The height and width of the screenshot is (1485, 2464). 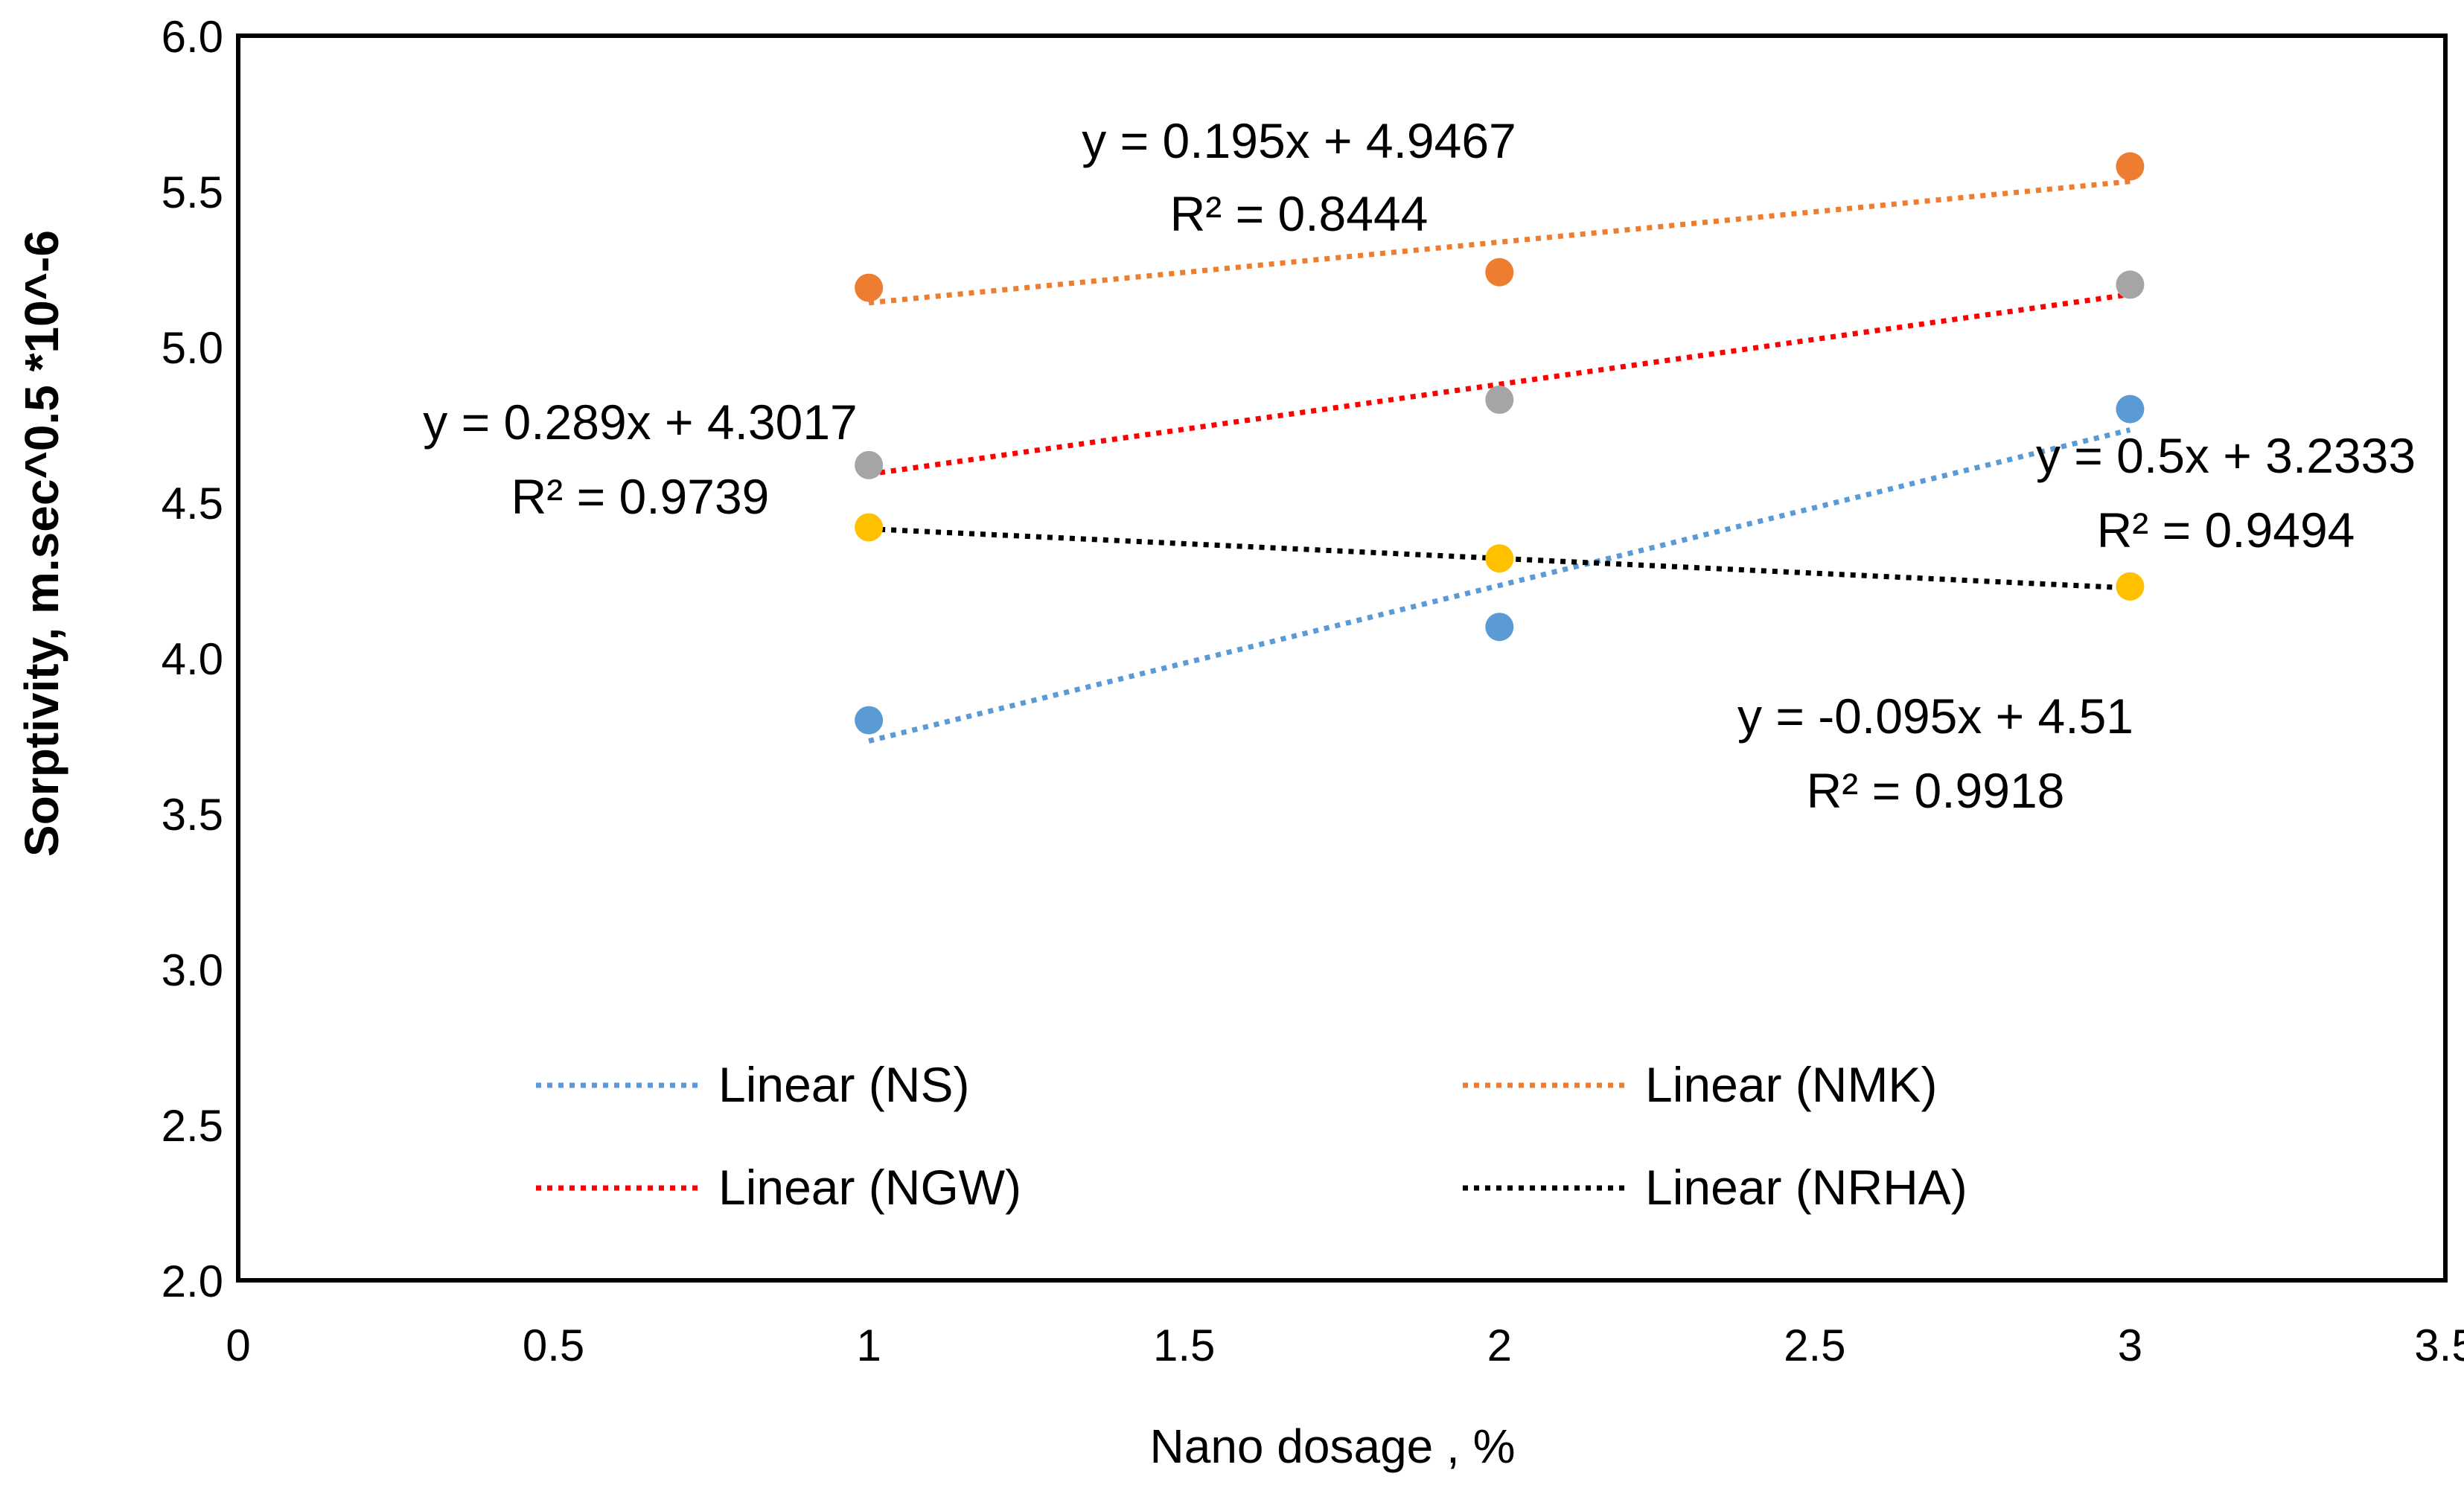 I want to click on x-axis-title: Nano dosage , %, so click(x=1333, y=1446).